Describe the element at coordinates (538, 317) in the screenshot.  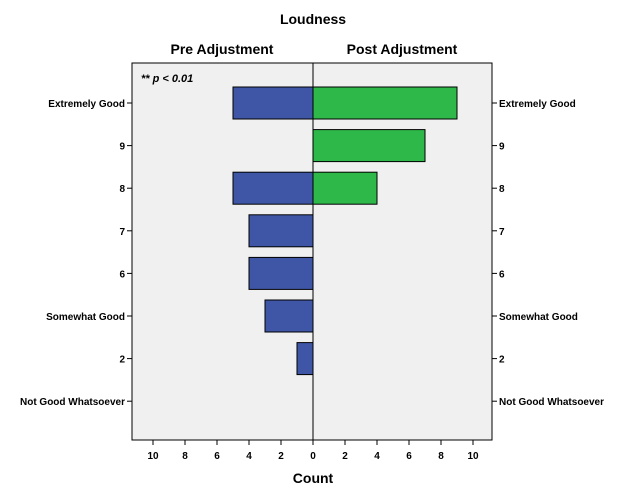
I see `right-category-label: Somewhat Good` at that location.